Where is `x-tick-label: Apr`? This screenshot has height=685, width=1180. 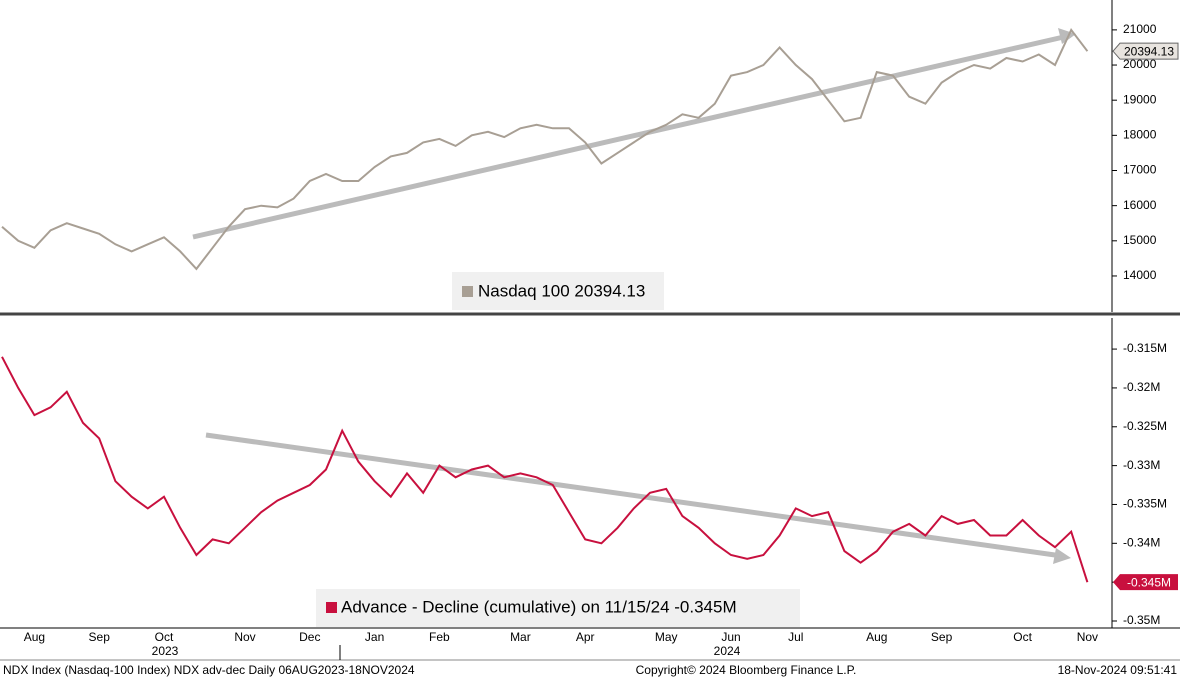
x-tick-label: Apr is located at coordinates (585, 637).